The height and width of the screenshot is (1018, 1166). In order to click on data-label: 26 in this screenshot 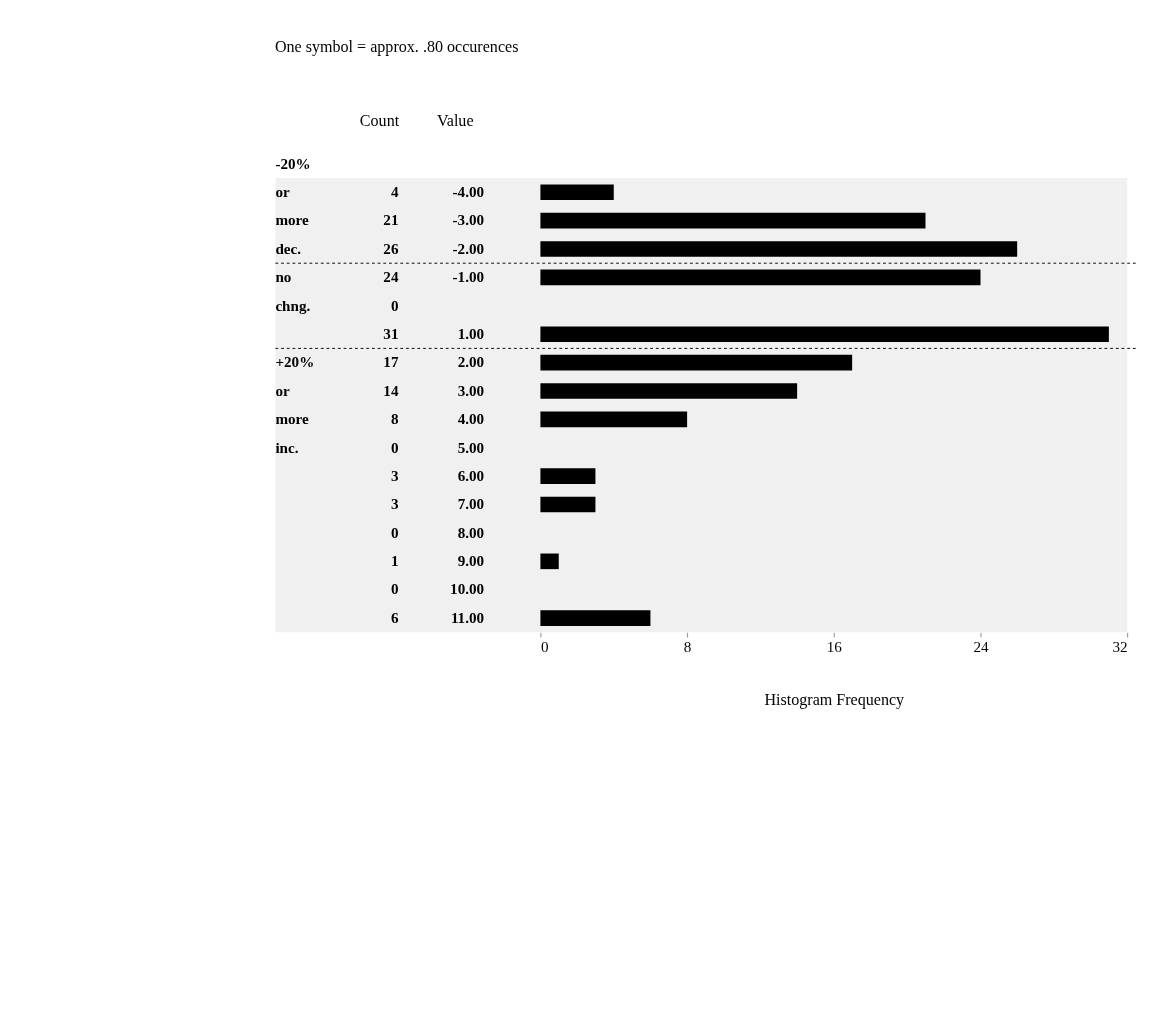, I will do `click(391, 248)`.